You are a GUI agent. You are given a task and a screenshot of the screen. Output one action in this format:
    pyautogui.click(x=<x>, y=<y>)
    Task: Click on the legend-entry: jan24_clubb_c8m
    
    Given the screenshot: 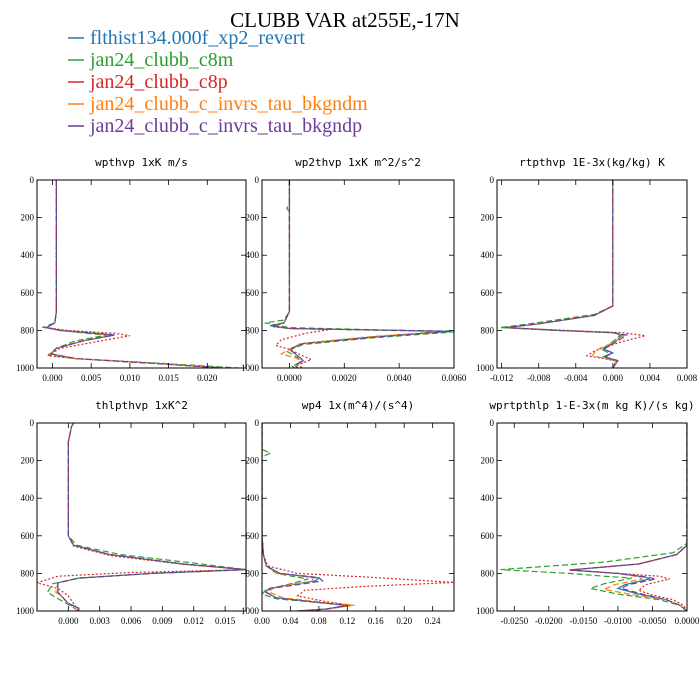 What is the action you would take?
    pyautogui.click(x=161, y=60)
    